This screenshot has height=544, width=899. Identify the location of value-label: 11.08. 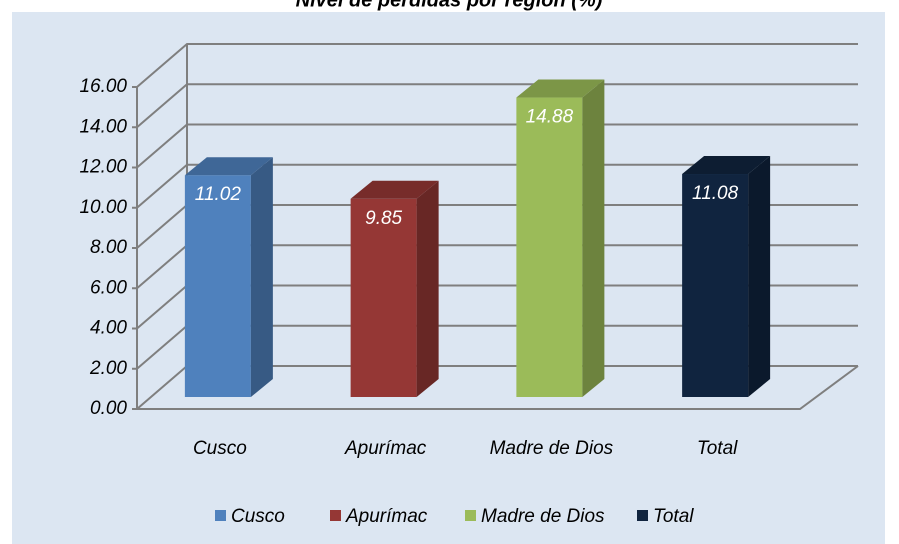
(715, 193).